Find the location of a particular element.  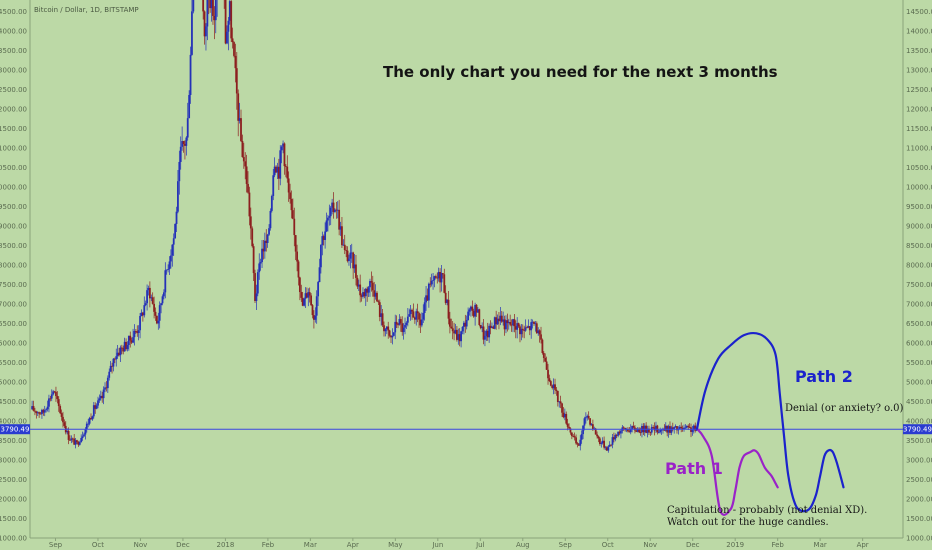

y-tick-label-right: 11000.00 is located at coordinates (919, 149).